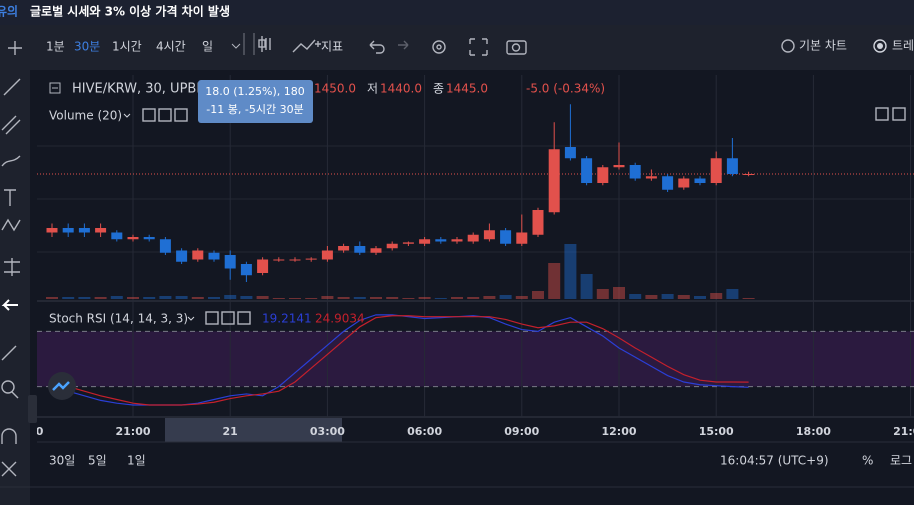  I want to click on ohlc-value: 1450.0, so click(335, 89).